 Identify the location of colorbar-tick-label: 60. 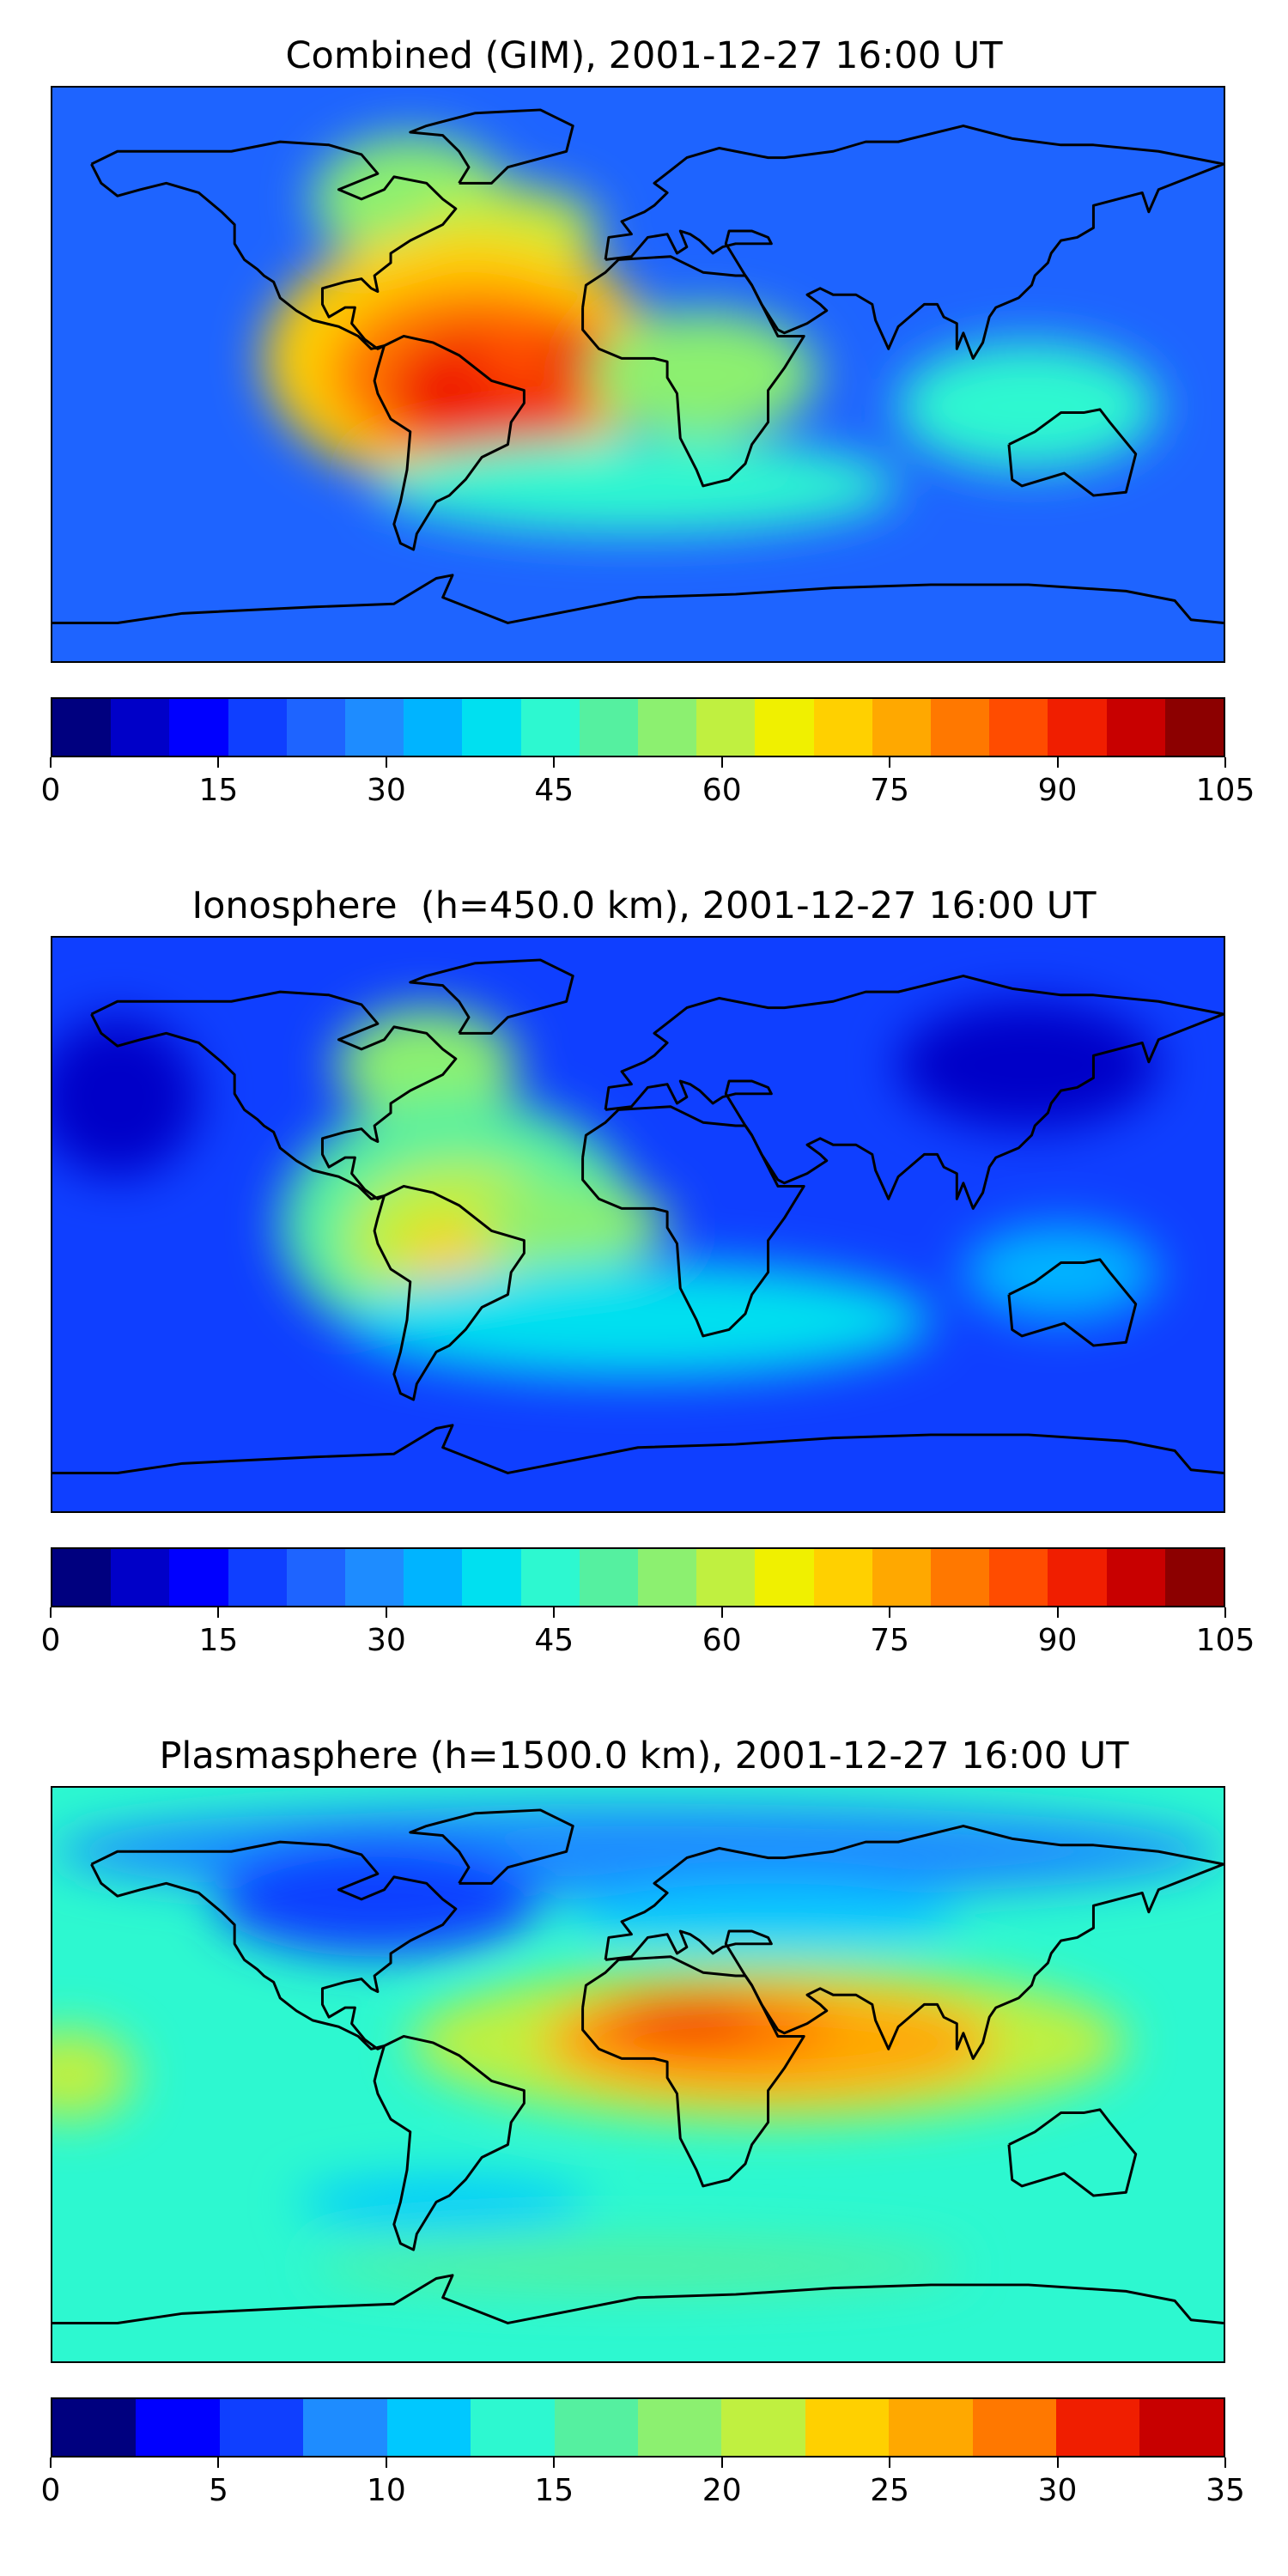
(722, 790).